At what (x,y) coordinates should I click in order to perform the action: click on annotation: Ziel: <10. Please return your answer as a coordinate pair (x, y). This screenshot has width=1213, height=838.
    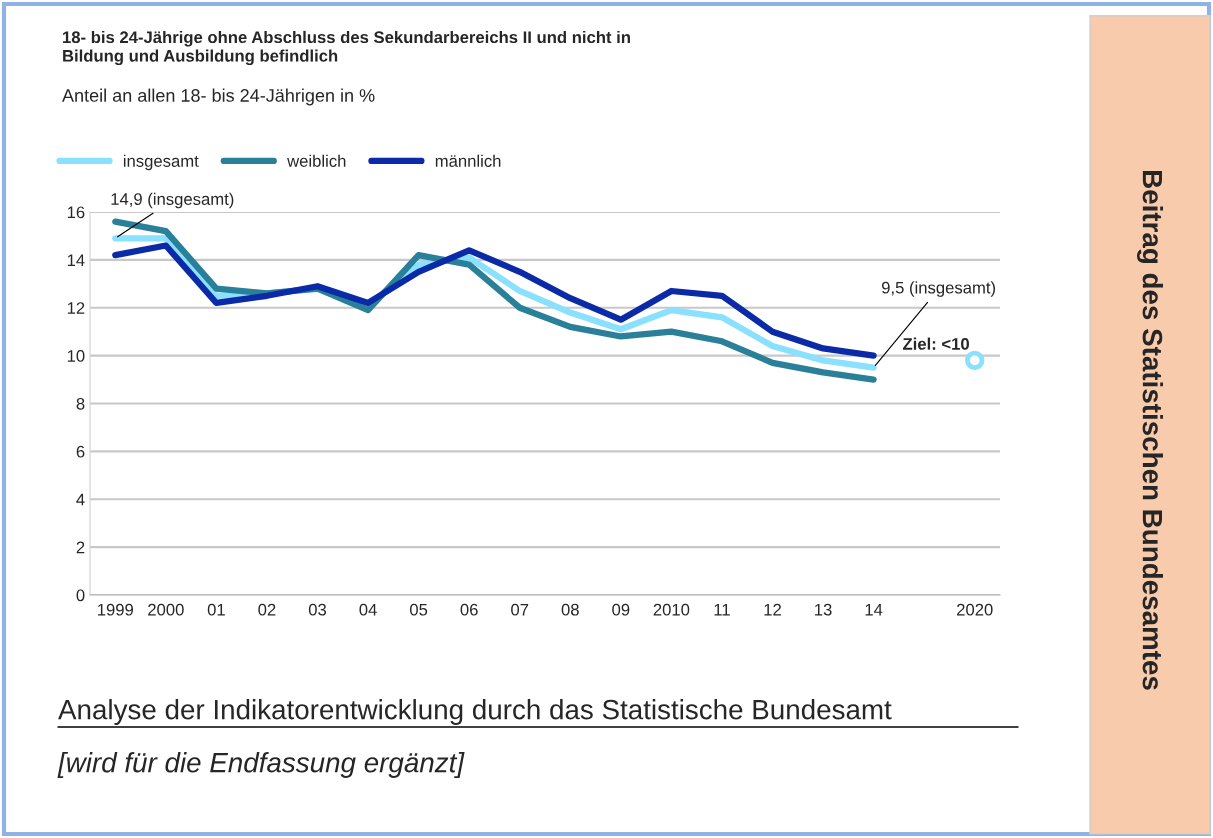
    Looking at the image, I should click on (936, 343).